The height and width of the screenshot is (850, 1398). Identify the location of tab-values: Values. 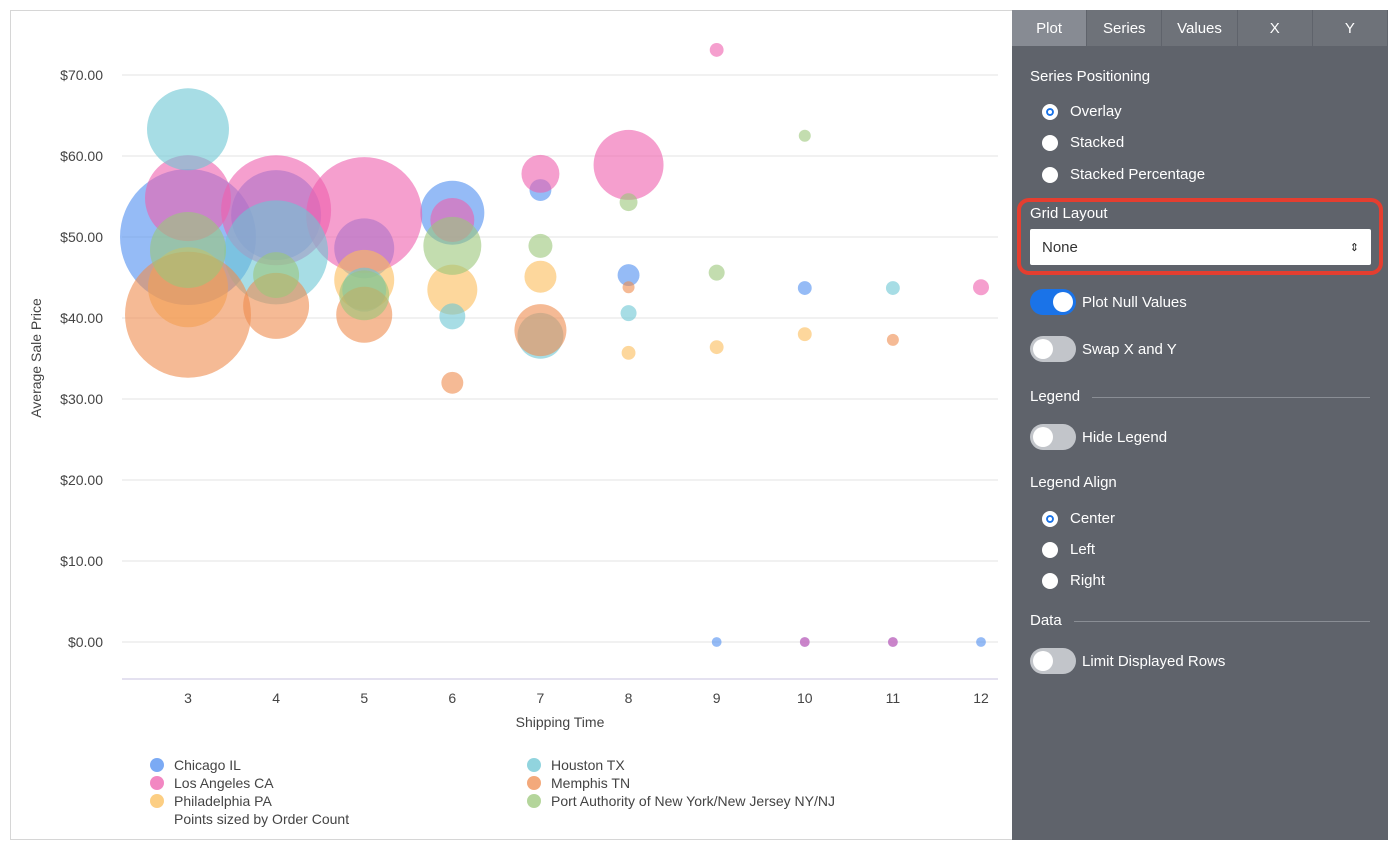
(1200, 28).